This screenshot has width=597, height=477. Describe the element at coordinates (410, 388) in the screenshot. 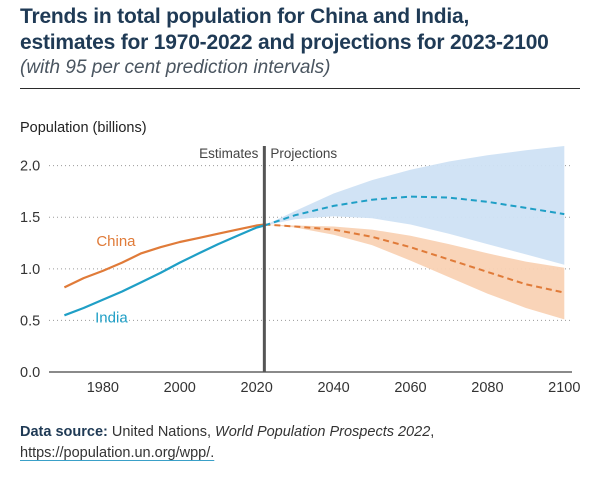

I see `x-tick-label: 2060` at that location.